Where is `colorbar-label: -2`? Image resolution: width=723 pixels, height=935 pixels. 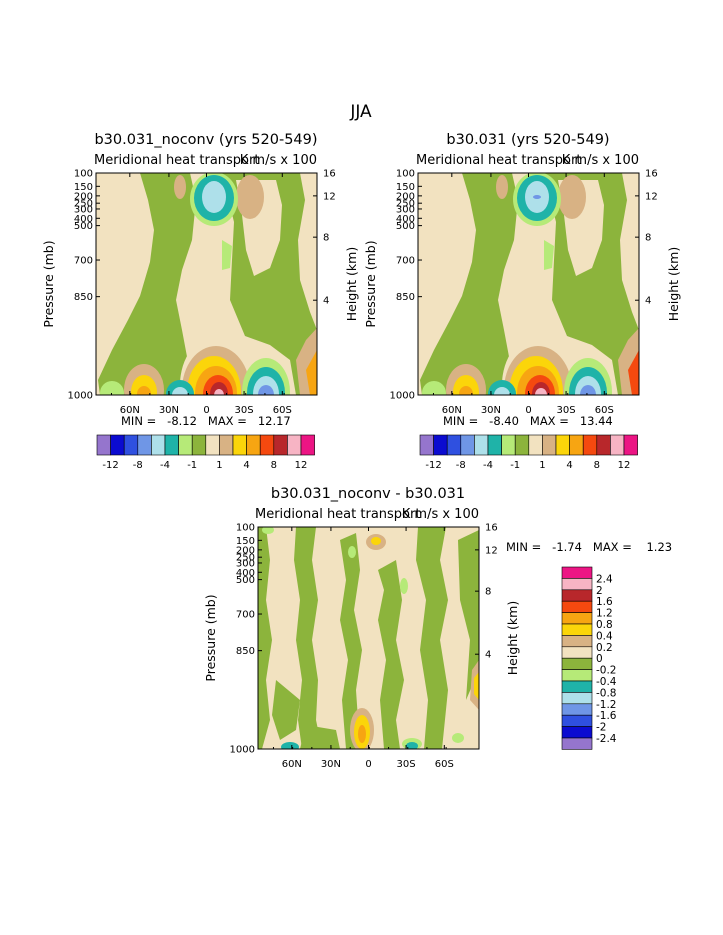
colorbar-label: -2 is located at coordinates (601, 728).